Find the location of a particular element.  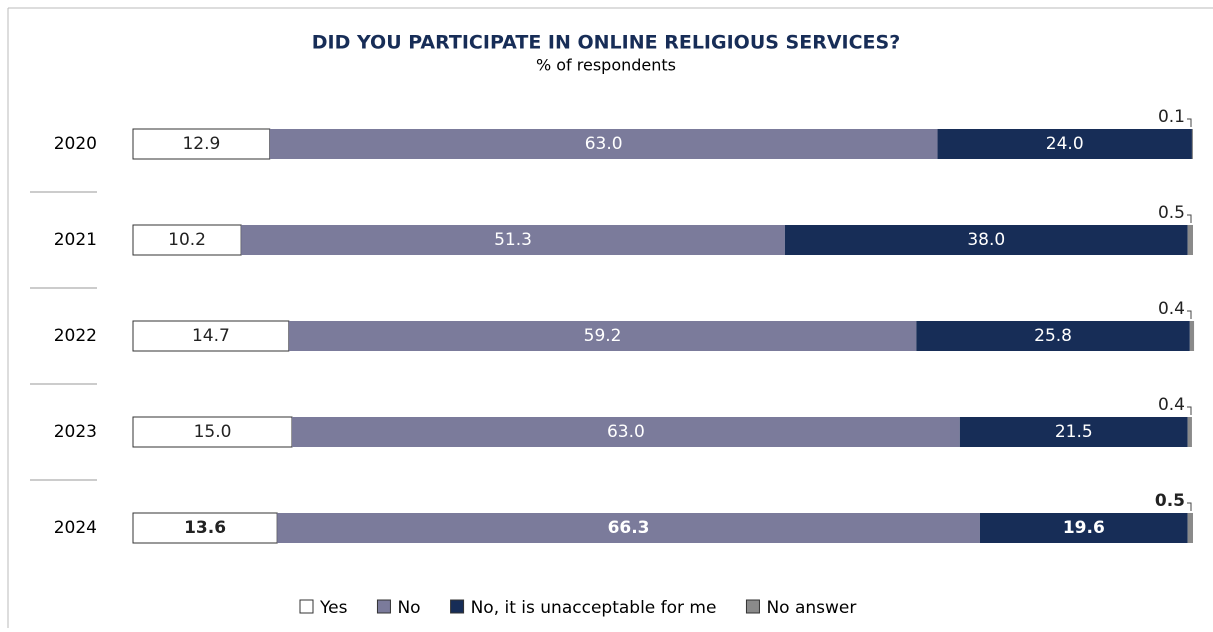

value-label: 59.2 is located at coordinates (603, 336).